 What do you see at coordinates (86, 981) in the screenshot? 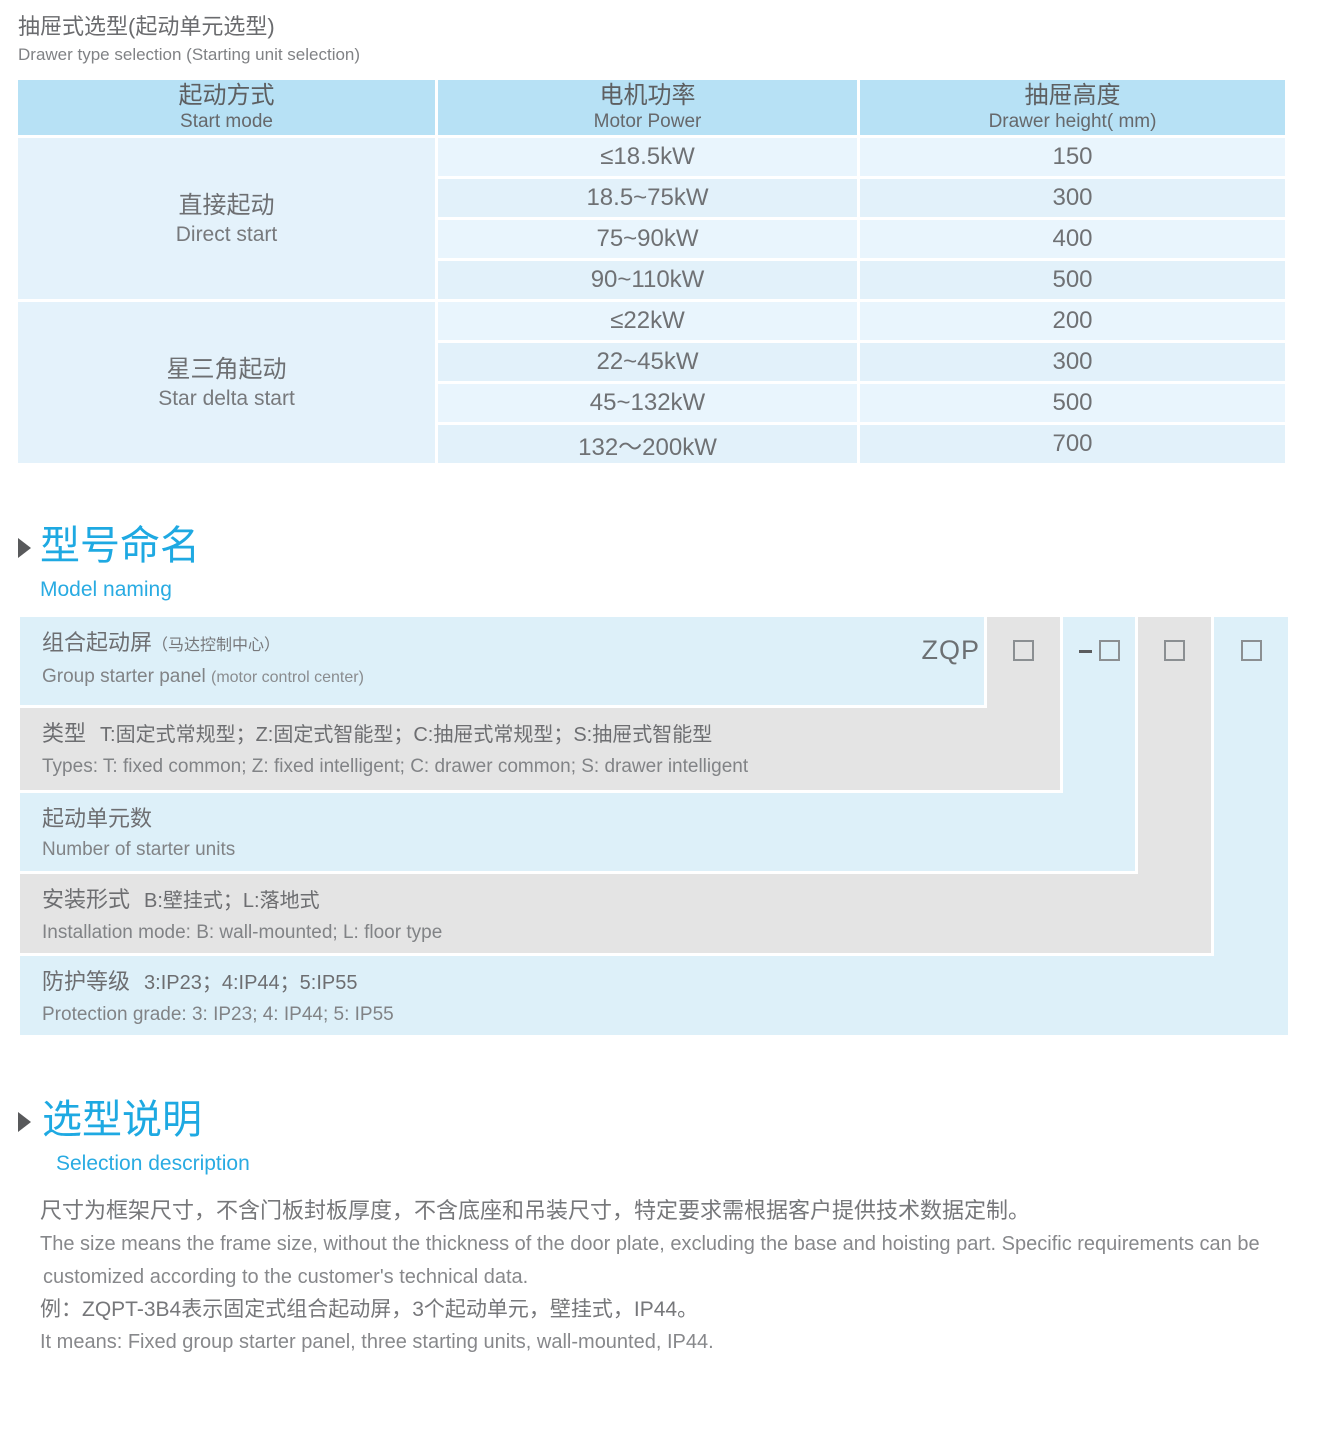
I see `naming-row-zh-label: 防护等级` at bounding box center [86, 981].